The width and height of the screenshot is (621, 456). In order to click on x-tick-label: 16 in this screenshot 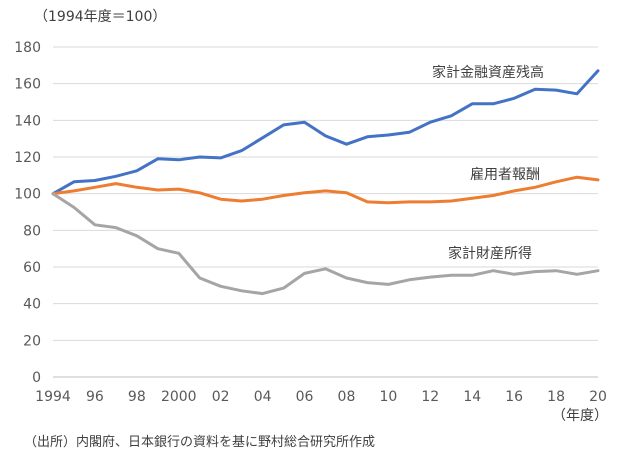, I will do `click(514, 397)`.